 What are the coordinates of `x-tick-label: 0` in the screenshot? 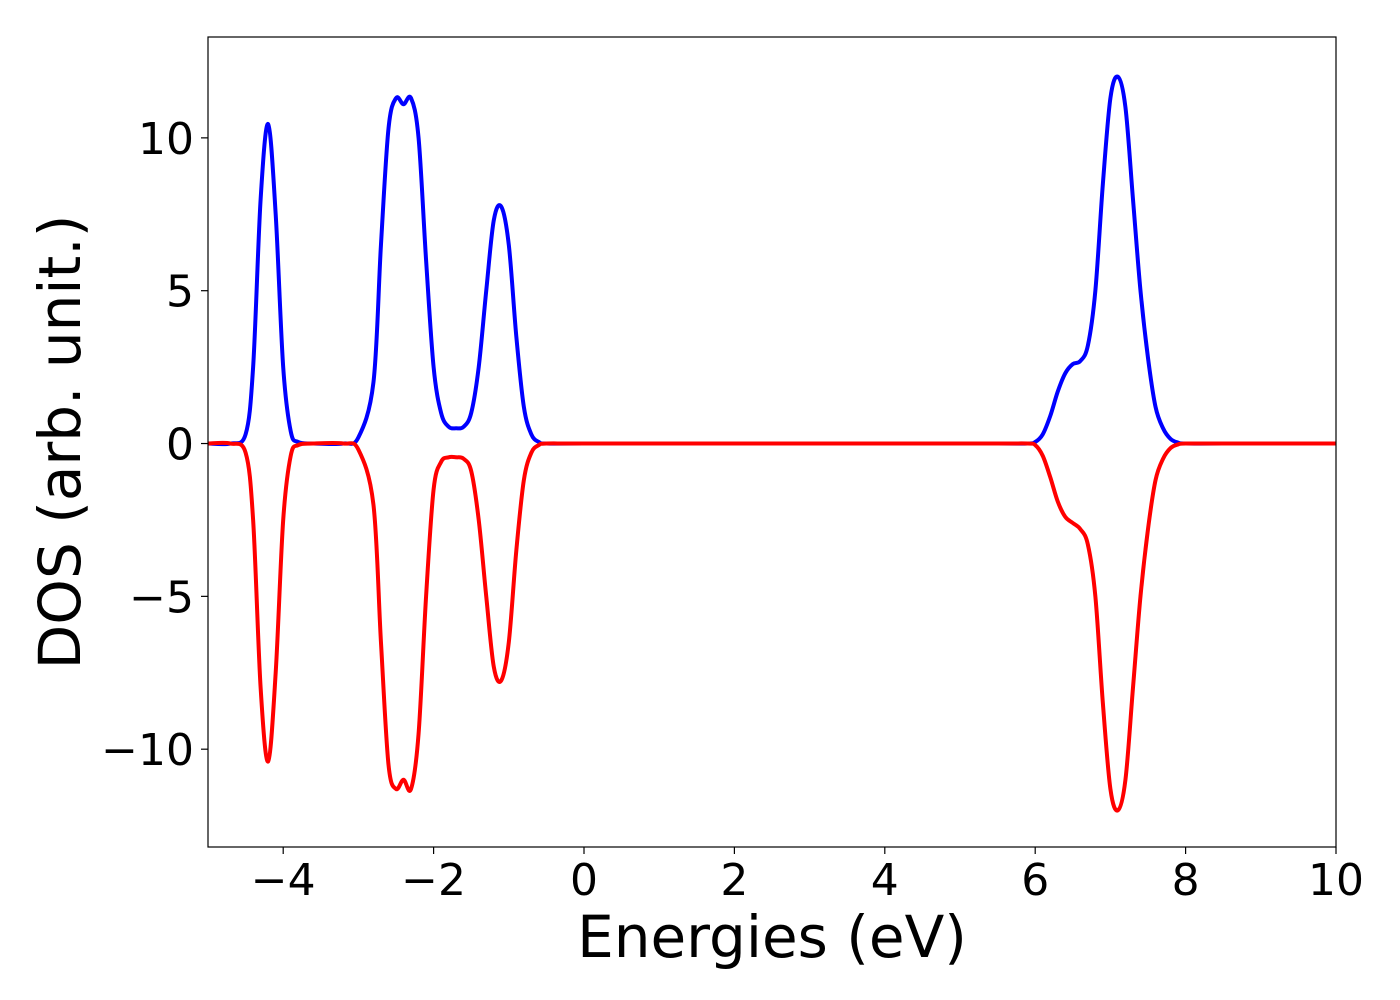 It's located at (584, 880).